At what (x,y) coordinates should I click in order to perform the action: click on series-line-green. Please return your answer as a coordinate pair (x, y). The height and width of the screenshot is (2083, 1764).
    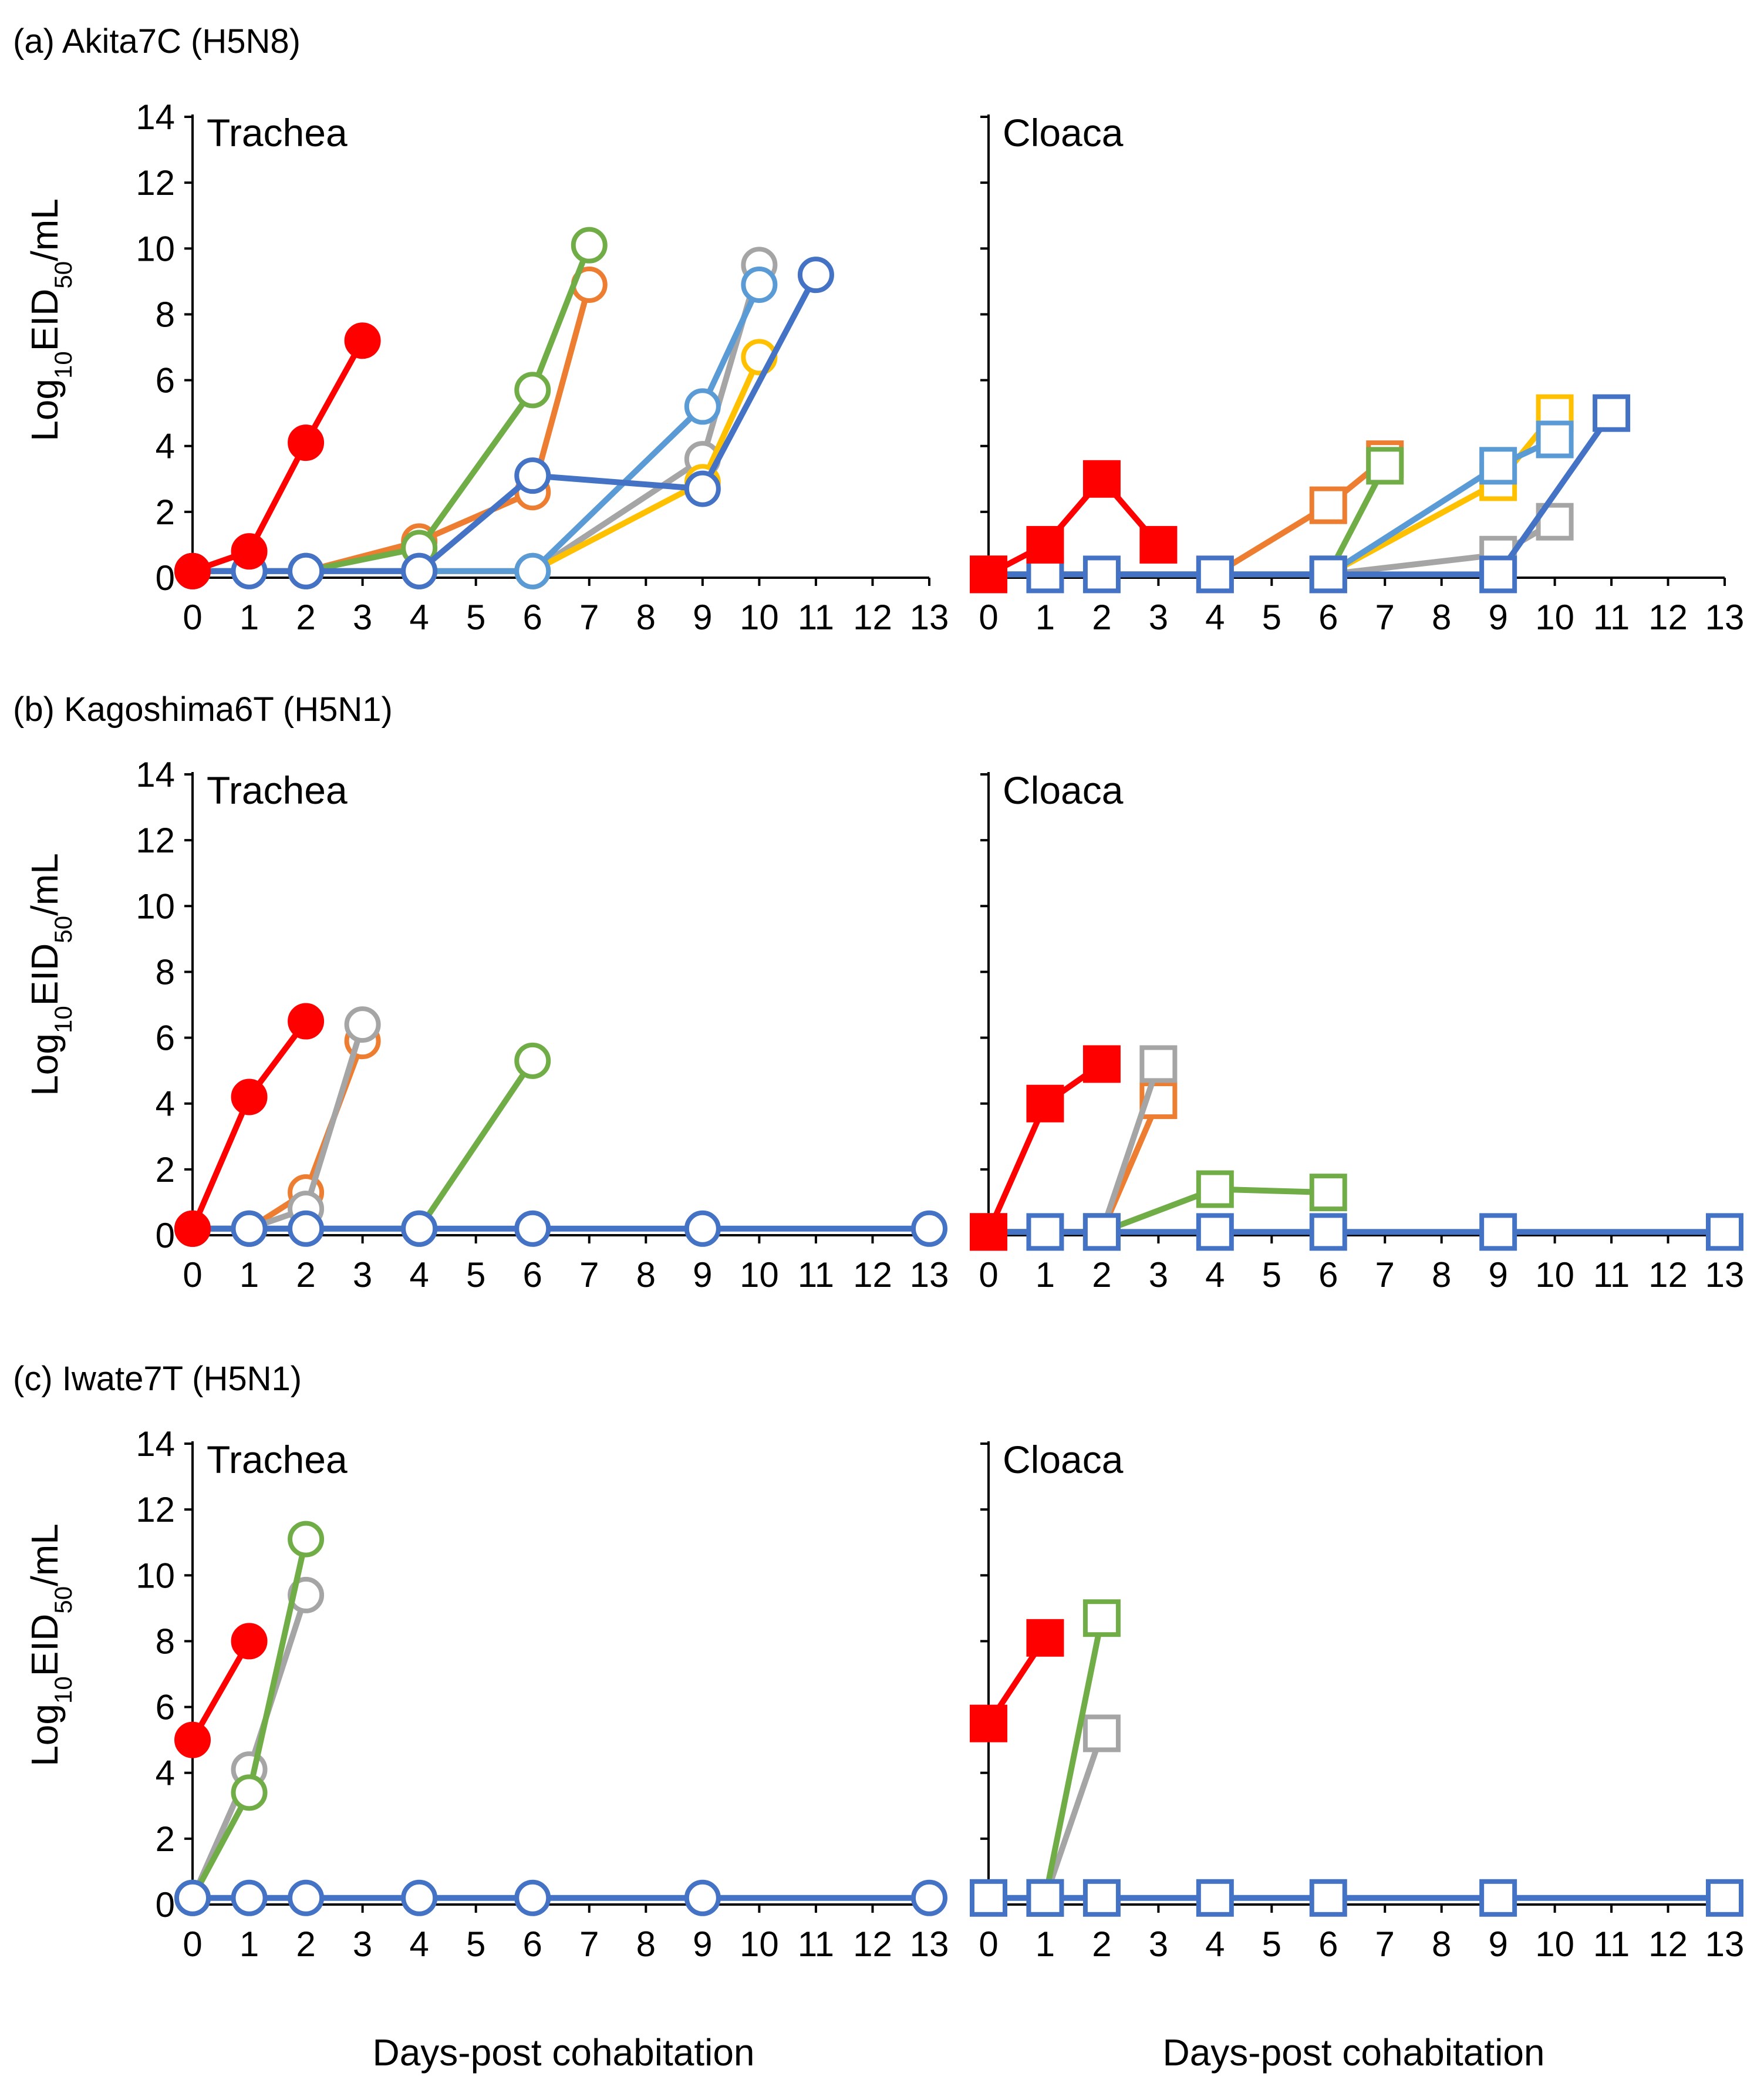
    Looking at the image, I should click on (1073, 1758).